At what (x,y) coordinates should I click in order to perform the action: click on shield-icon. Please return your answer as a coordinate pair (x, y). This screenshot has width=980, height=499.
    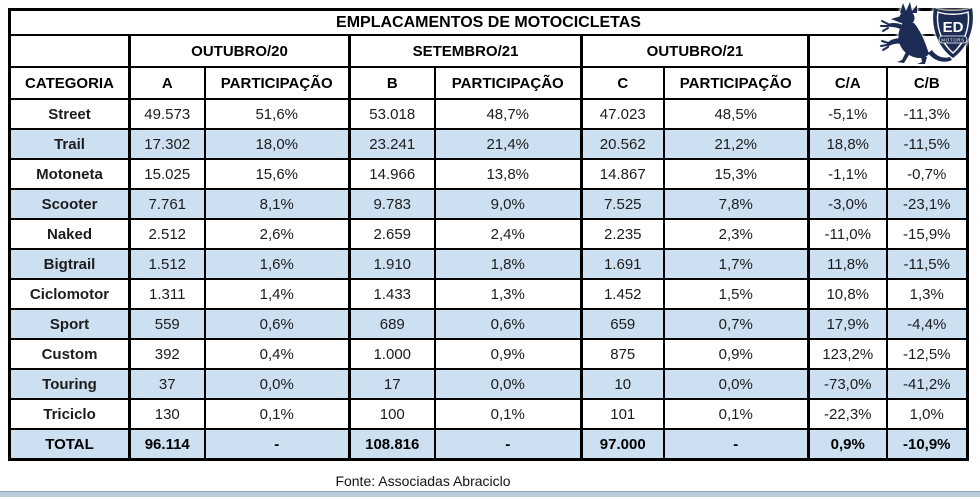
    Looking at the image, I should click on (953, 33).